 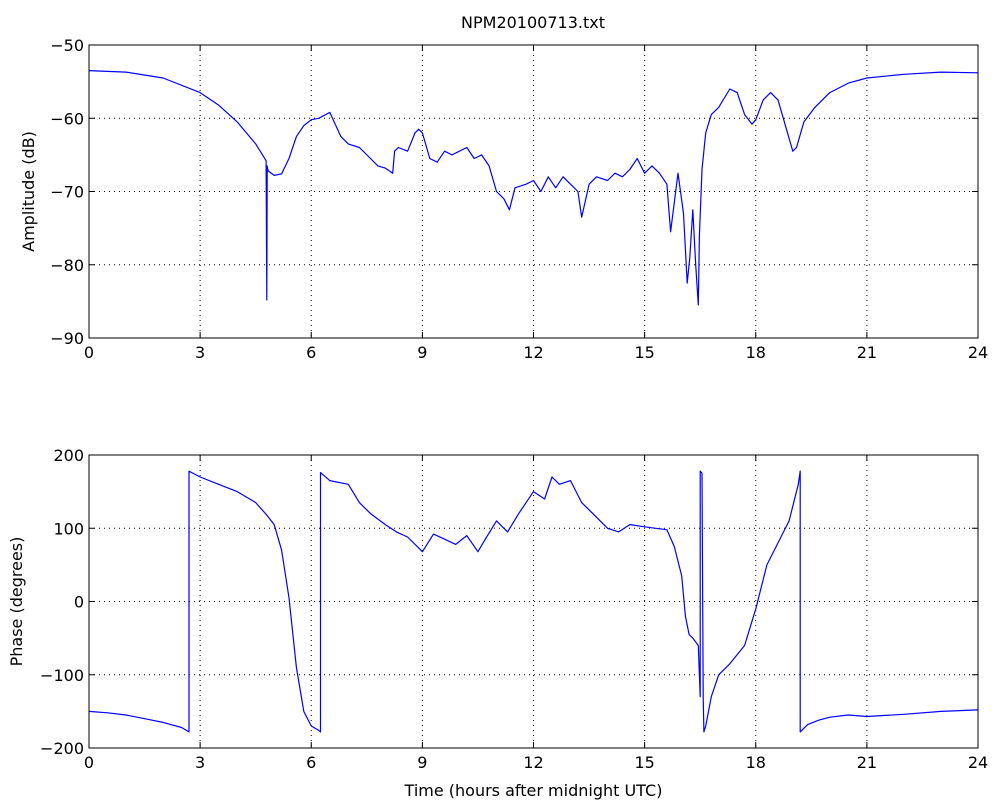 What do you see at coordinates (89, 352) in the screenshot?
I see `amplitude-x-tick-label: 0` at bounding box center [89, 352].